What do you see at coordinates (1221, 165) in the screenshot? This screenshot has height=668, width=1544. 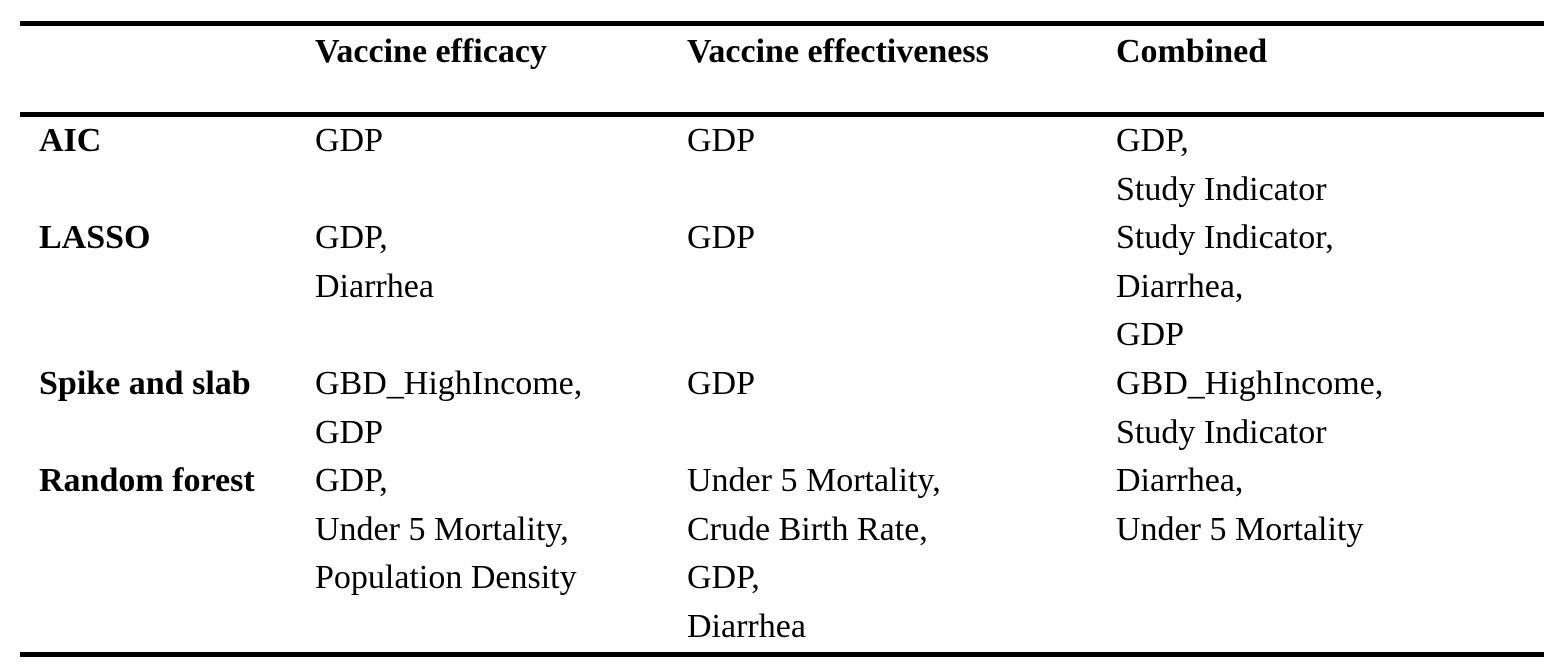 I see `cell-aic-combined: GDP, Study Indicator` at bounding box center [1221, 165].